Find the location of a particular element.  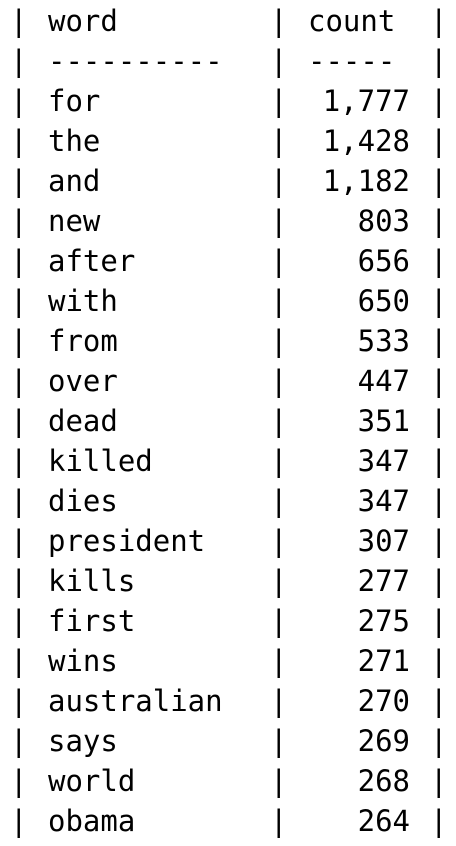

count-cell: 1,777 is located at coordinates (366, 101).